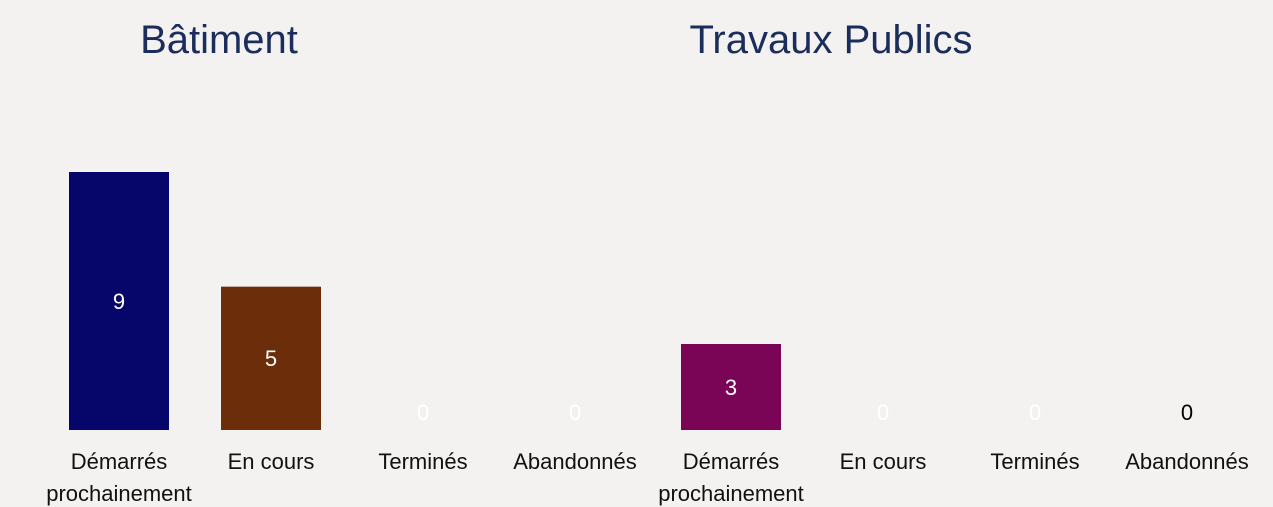 This screenshot has width=1273, height=507. I want to click on chart-title: Bâtiment, so click(219, 40).